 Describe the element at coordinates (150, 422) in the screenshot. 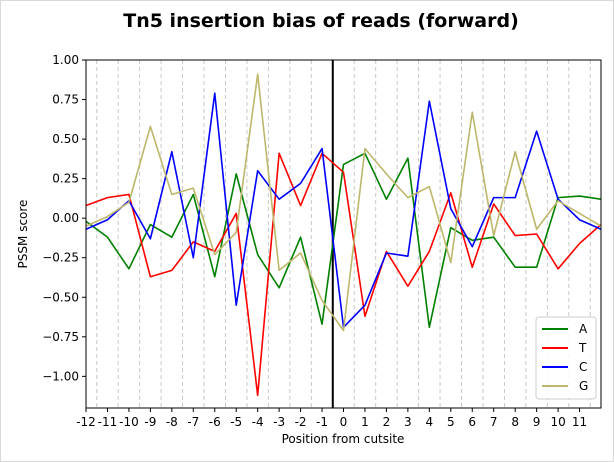

I see `x-tick-label: -9` at that location.